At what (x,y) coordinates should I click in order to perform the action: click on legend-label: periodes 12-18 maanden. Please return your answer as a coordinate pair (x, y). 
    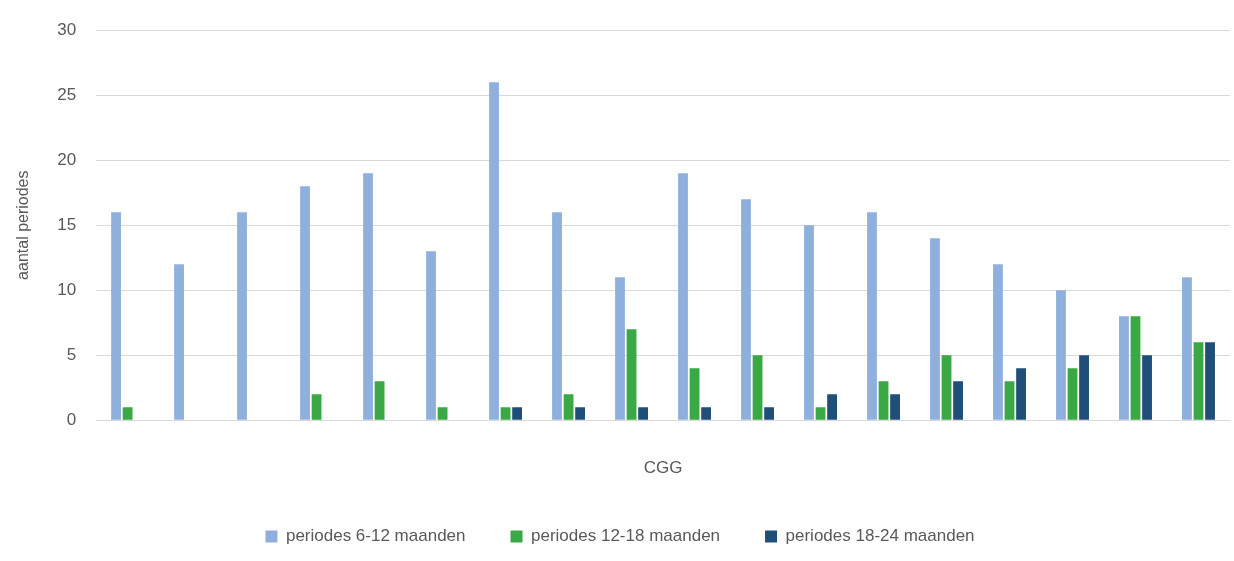
    Looking at the image, I should click on (626, 536).